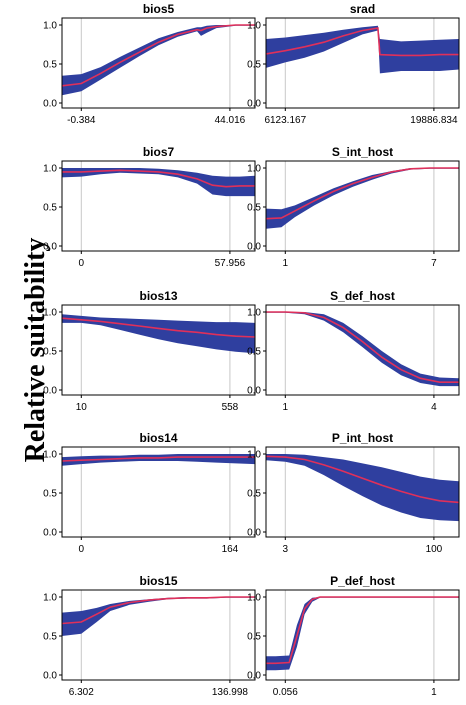 The width and height of the screenshot is (466, 705). I want to click on panel-title: bios14, so click(158, 438).